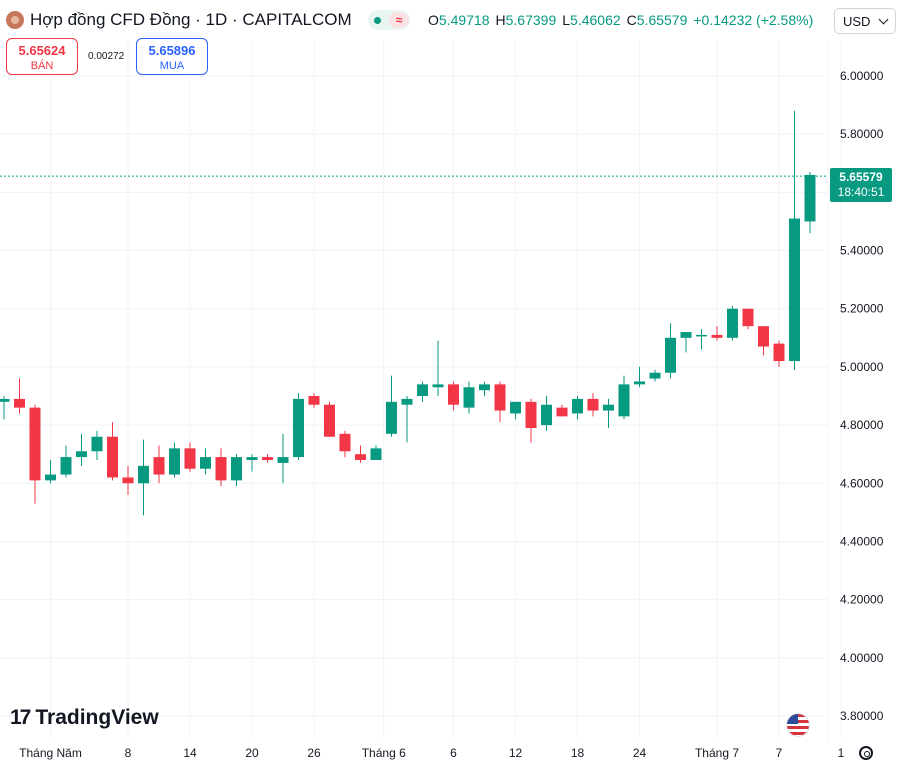 The width and height of the screenshot is (902, 771). What do you see at coordinates (578, 753) in the screenshot?
I see `x-tick-label: 18` at bounding box center [578, 753].